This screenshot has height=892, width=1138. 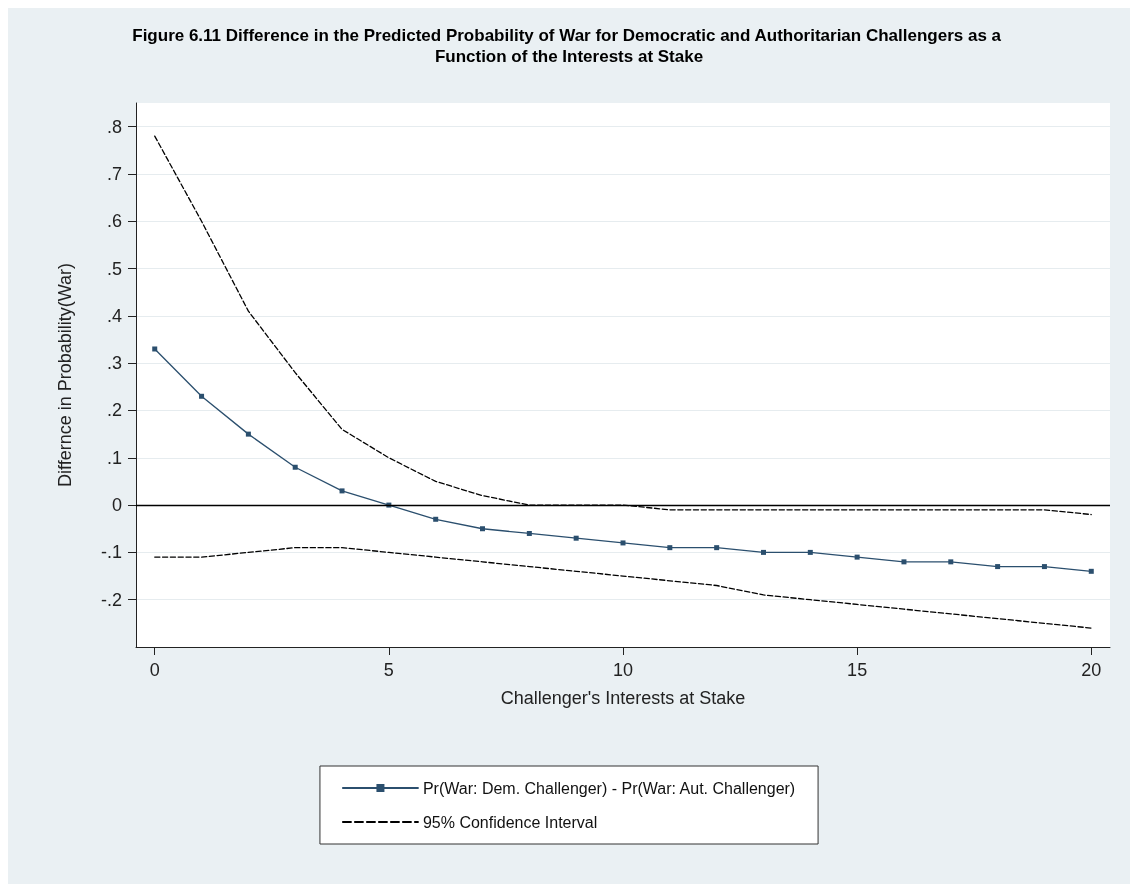 I want to click on x-tick-label: 0, so click(x=154, y=670).